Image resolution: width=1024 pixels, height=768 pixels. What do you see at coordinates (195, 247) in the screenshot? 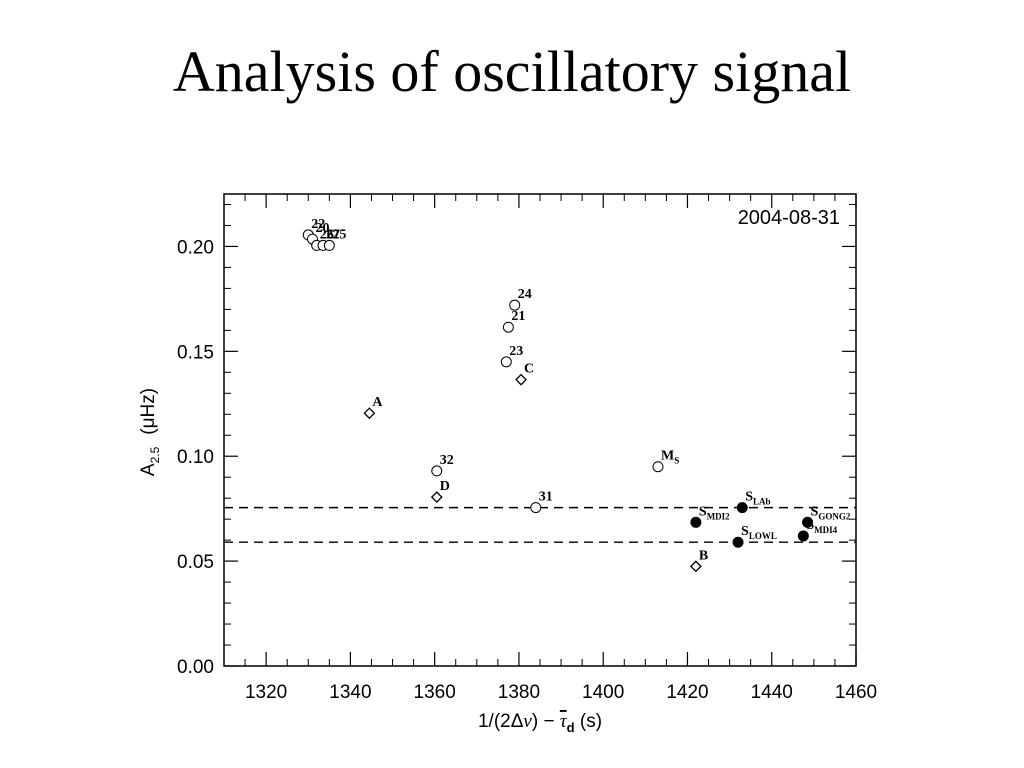
I see `y-tick-label: 0.20` at bounding box center [195, 247].